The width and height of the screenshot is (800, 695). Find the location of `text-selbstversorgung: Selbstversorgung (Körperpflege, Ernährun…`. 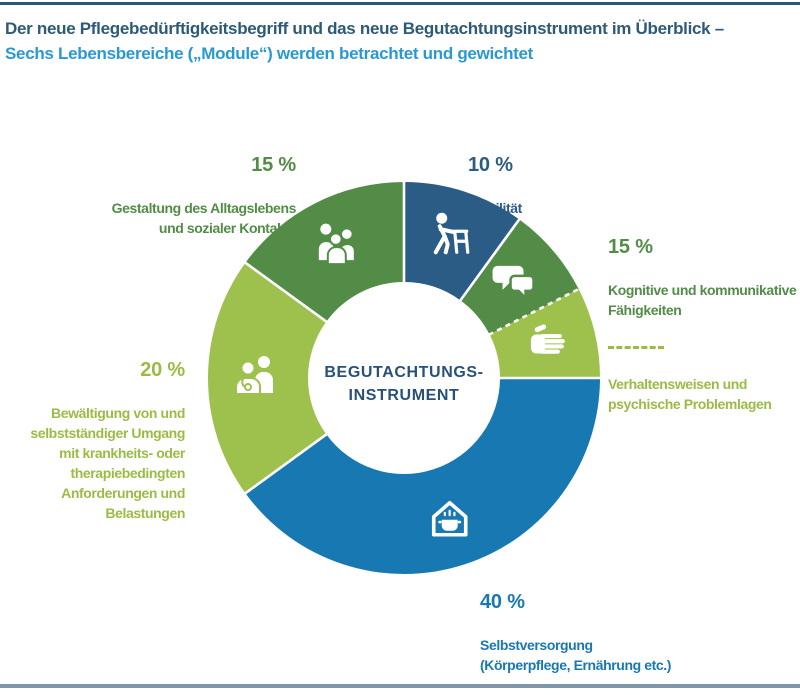

text-selbstversorgung: Selbstversorgung (Körperpflege, Ernährun… is located at coordinates (576, 655).